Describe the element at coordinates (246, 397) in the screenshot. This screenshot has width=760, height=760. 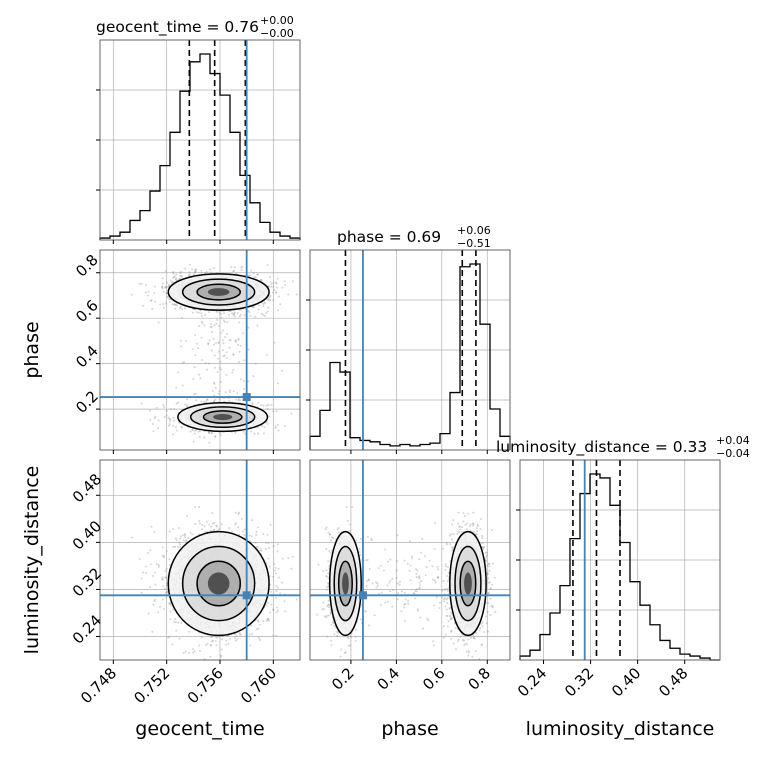
I see `truth-marker` at that location.